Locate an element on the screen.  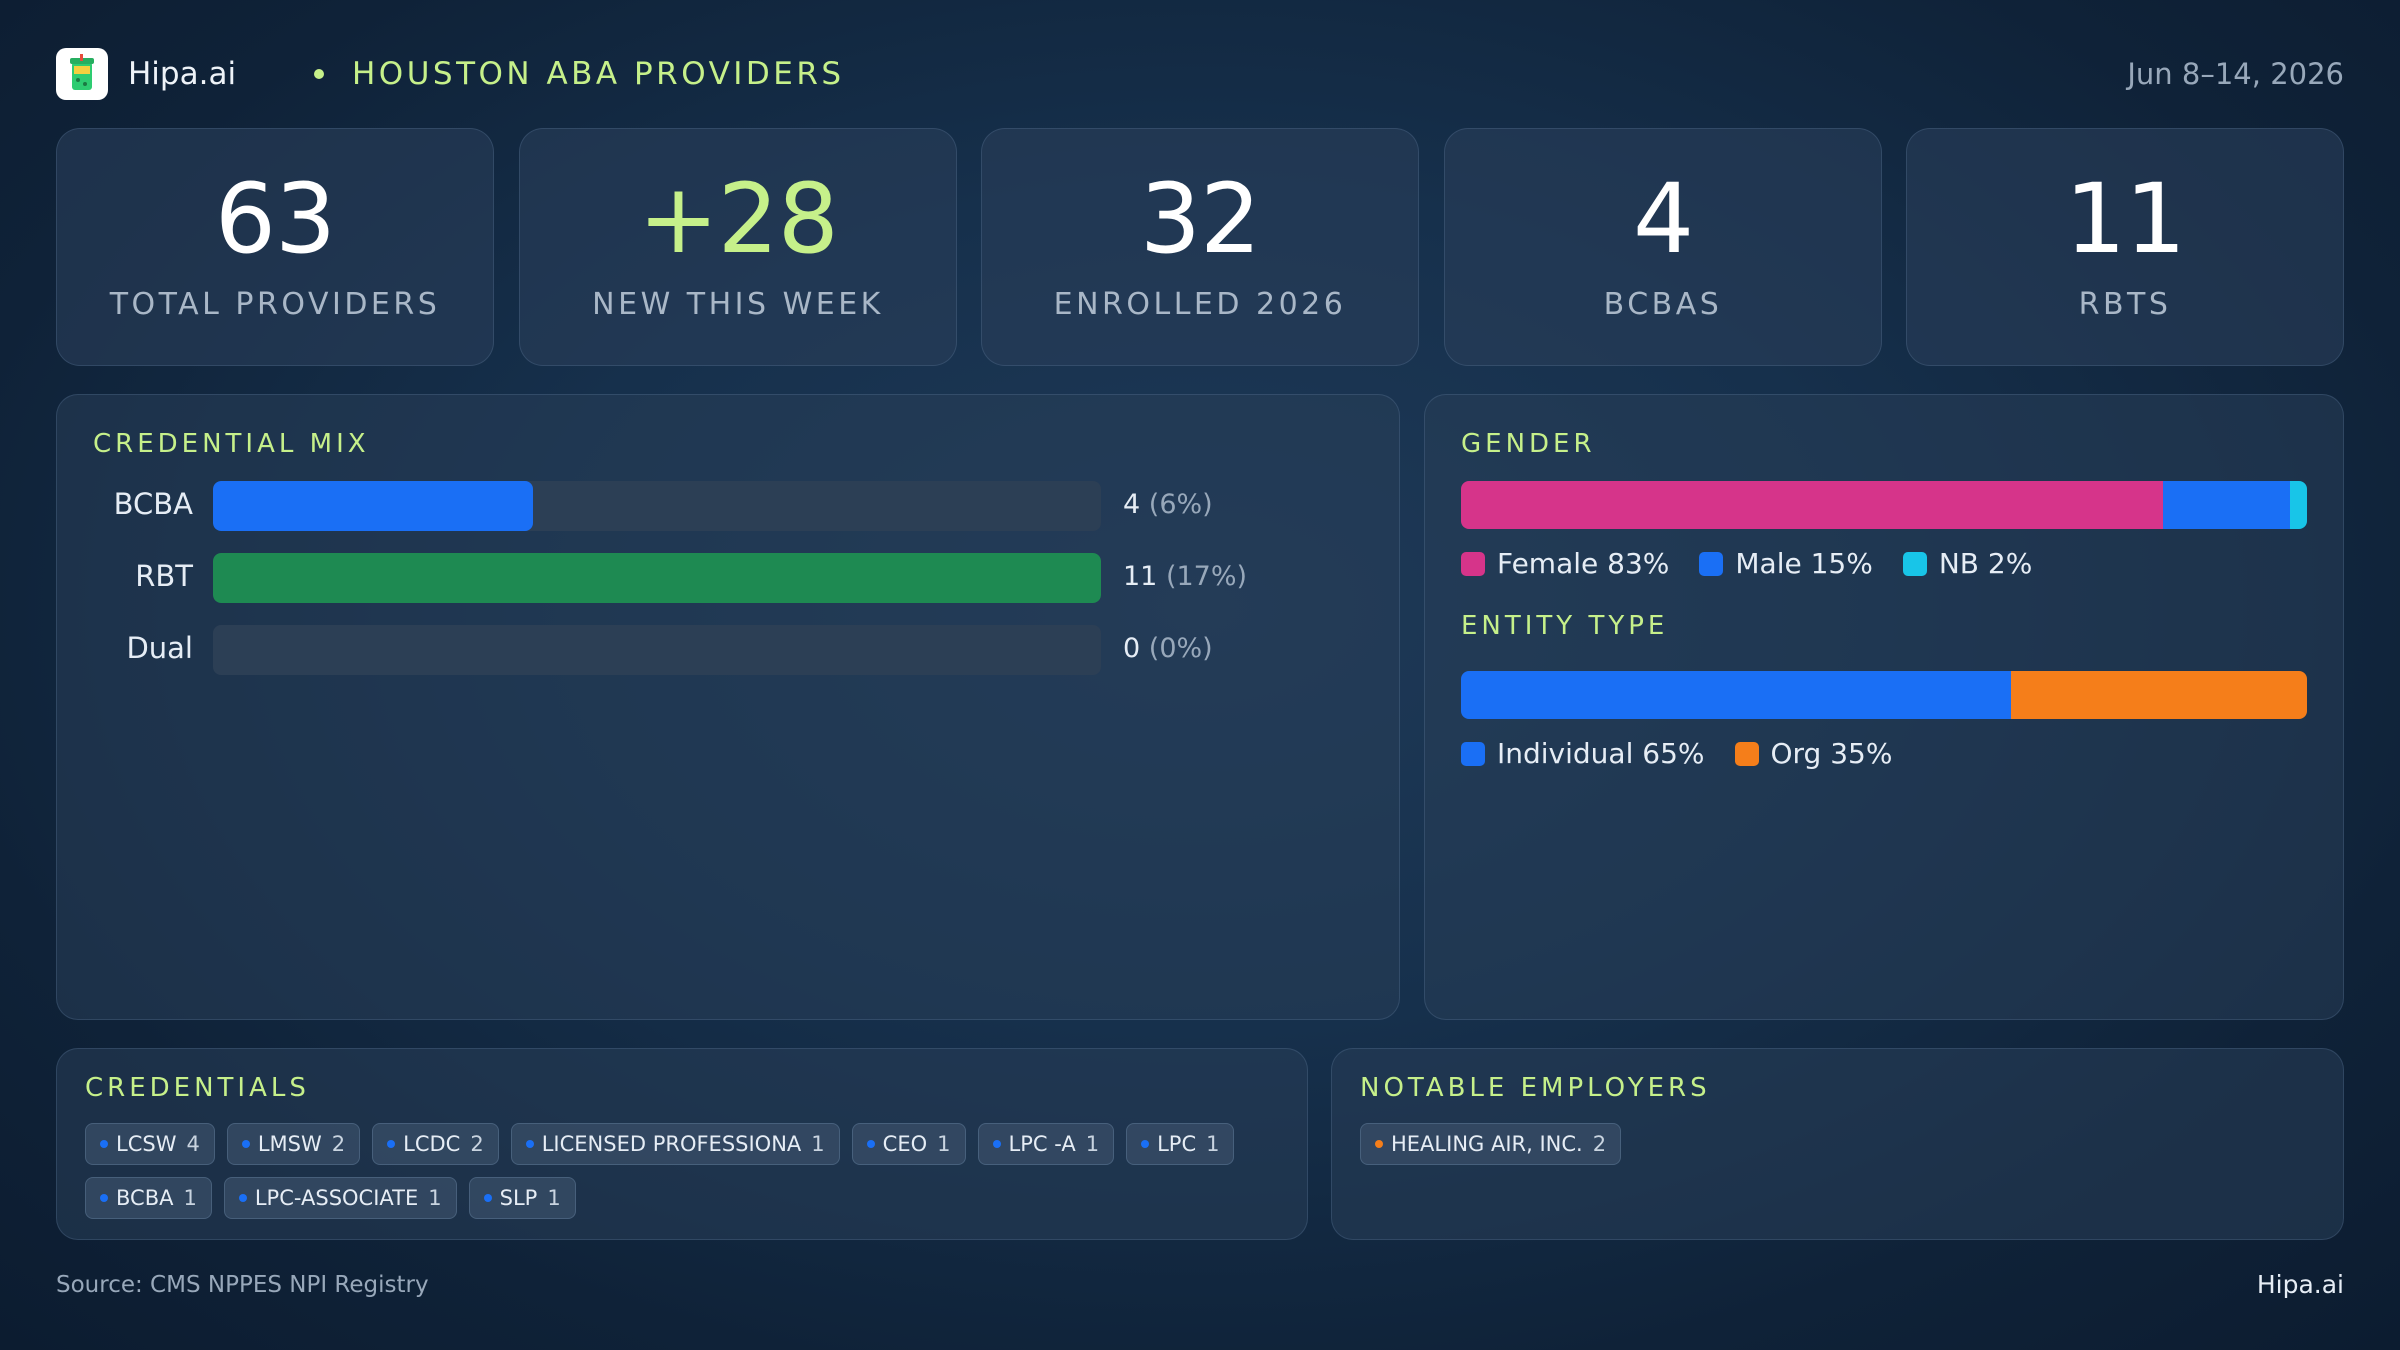
credential-name: BCBA is located at coordinates (153, 504).